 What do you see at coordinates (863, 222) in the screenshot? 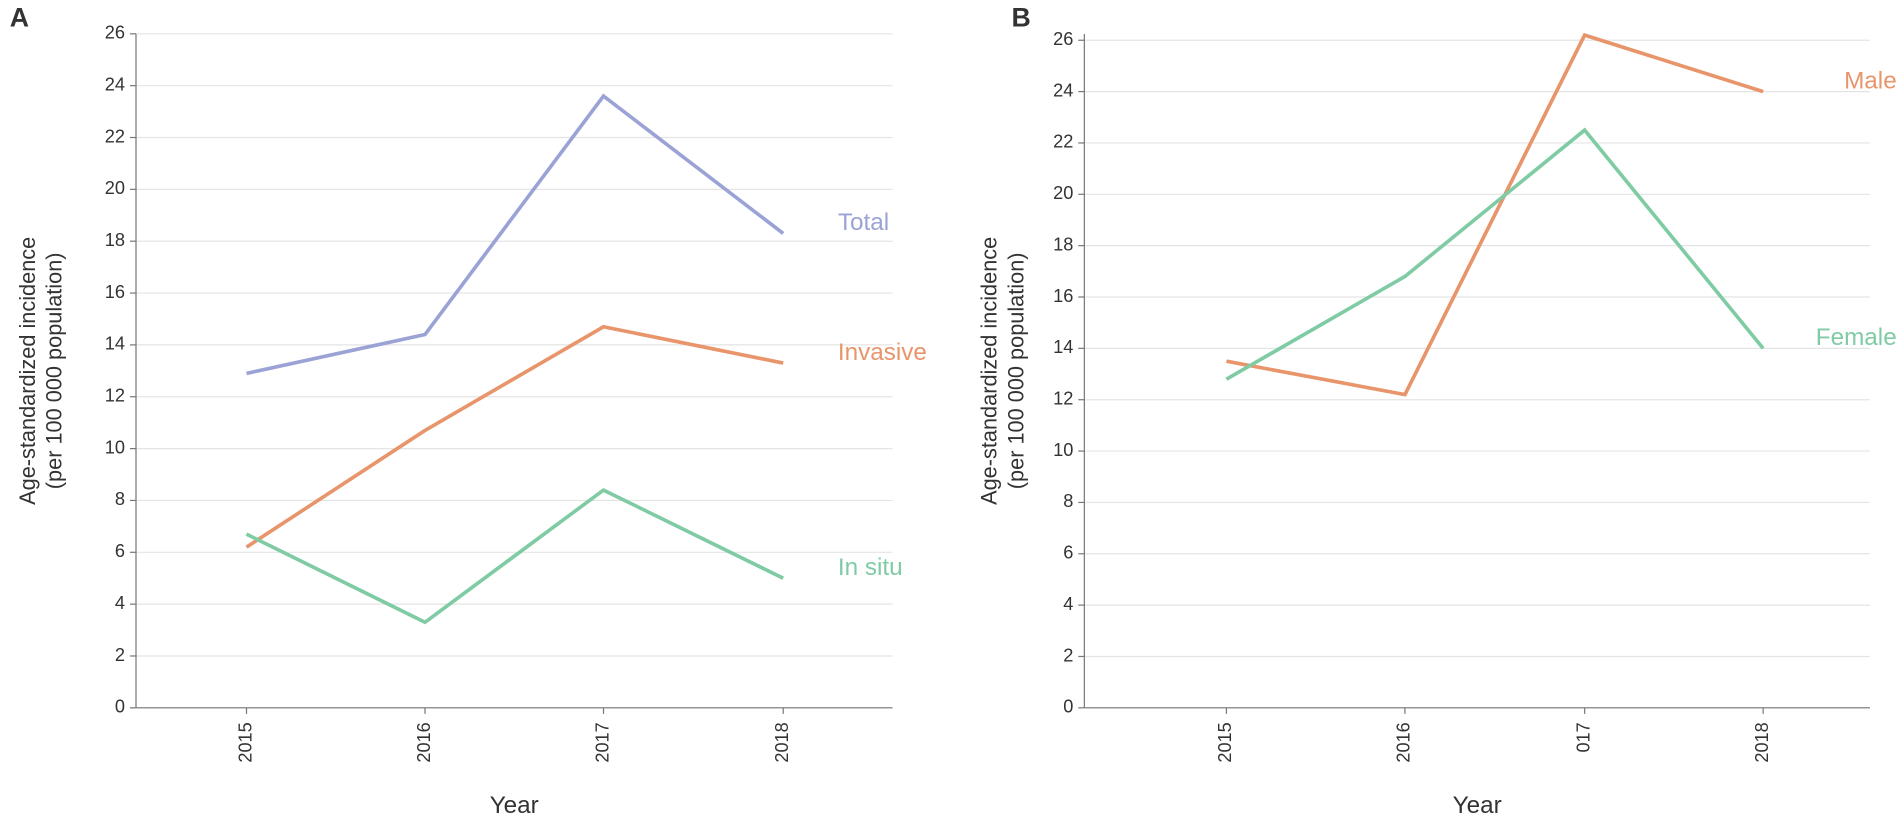
I see `series-label: Total` at bounding box center [863, 222].